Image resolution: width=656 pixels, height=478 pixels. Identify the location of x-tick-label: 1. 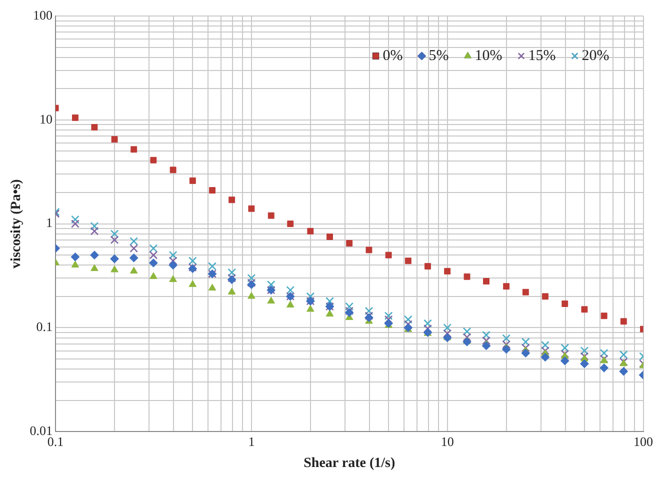
(251, 441).